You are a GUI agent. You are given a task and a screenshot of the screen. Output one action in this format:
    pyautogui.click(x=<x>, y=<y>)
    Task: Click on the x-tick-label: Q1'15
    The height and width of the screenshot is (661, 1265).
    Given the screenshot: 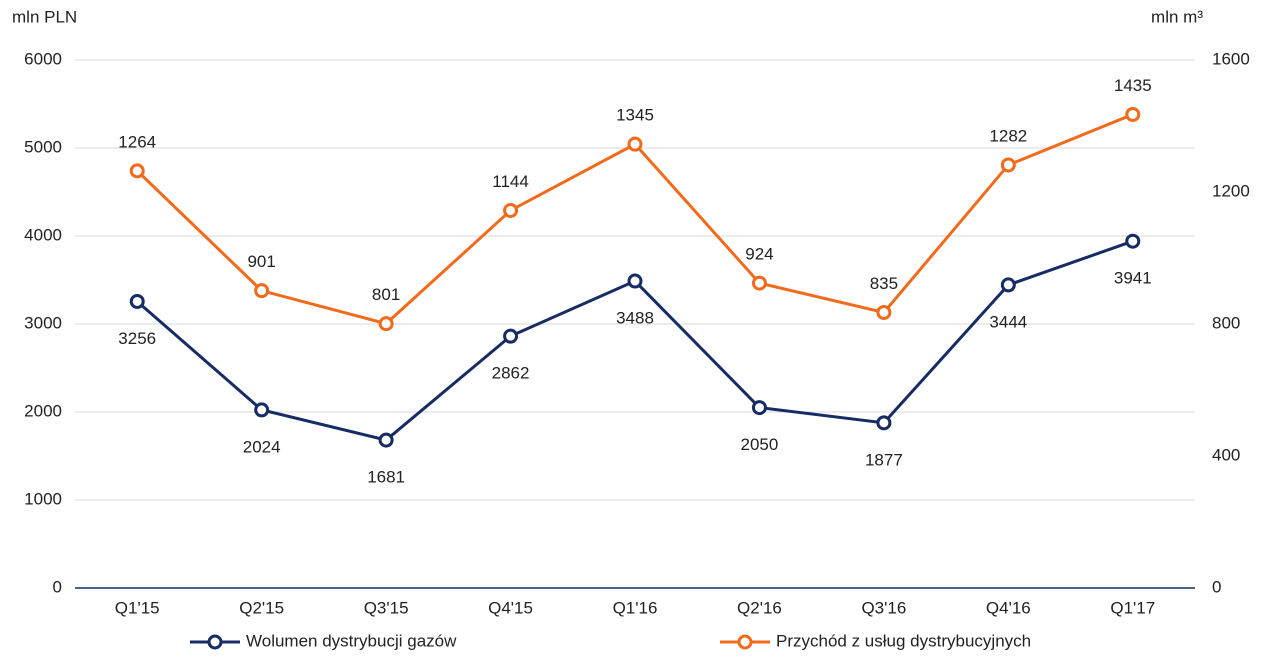 What is the action you would take?
    pyautogui.click(x=137, y=607)
    